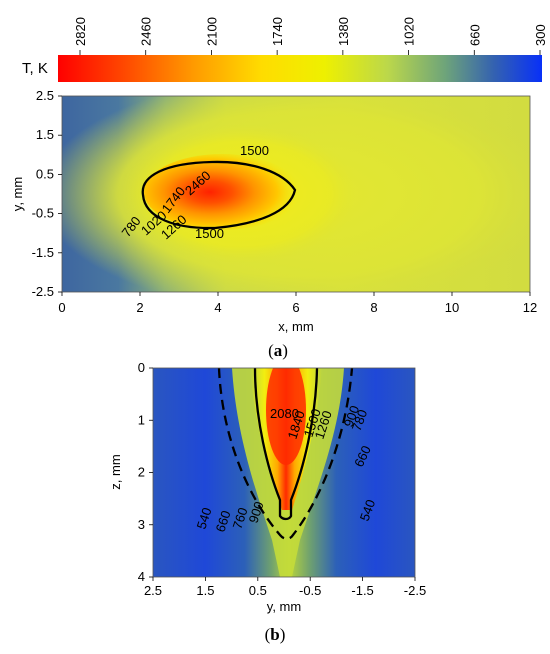 The width and height of the screenshot is (550, 654). Describe the element at coordinates (43, 252) in the screenshot. I see `panel-a-ytick-label: -1.5` at that location.